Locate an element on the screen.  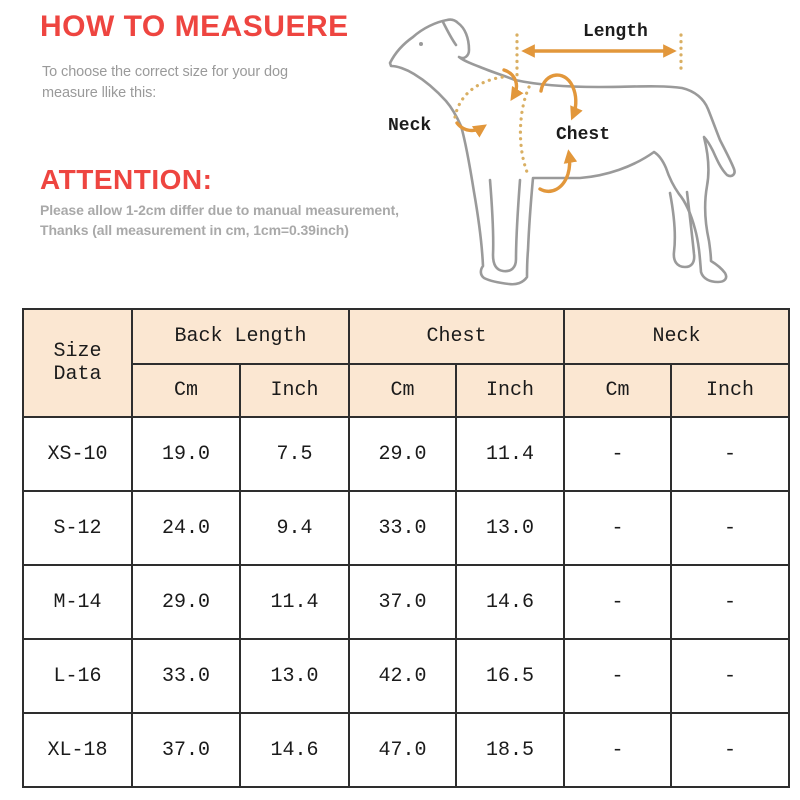
table-row: S-12 24.0 9.4 33.0 13.0- - is located at coordinates (406, 528).